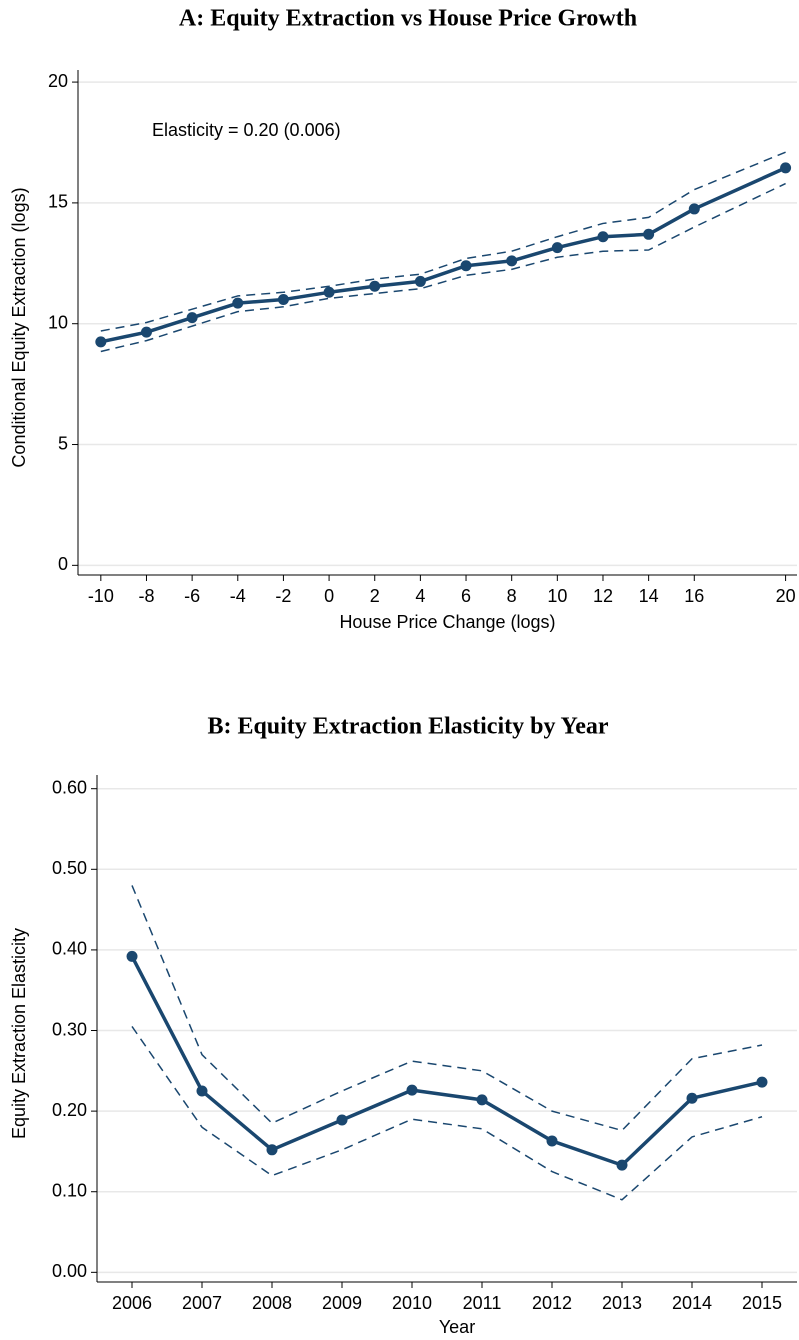 The height and width of the screenshot is (1340, 799). What do you see at coordinates (622, 1303) in the screenshot?
I see `x-tick-label: 2013` at bounding box center [622, 1303].